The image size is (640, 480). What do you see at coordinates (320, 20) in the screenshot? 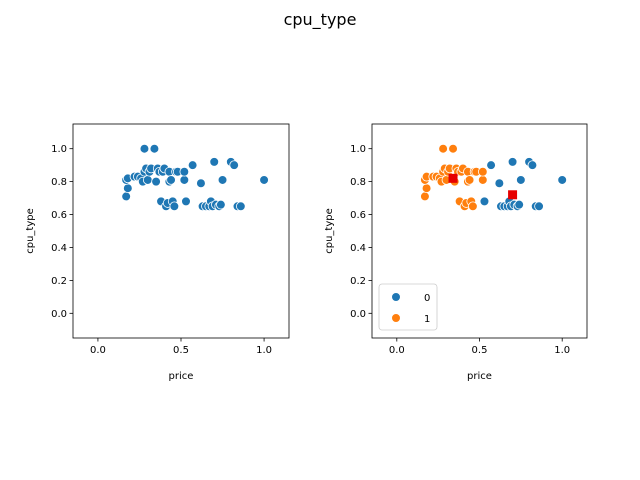
I see `figure-suptitle: cpu_type` at bounding box center [320, 20].